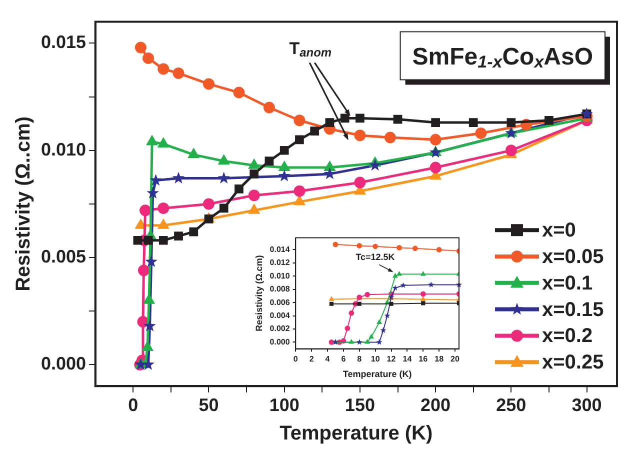 This screenshot has height=456, width=632. I want to click on x-tick-label: 8, so click(359, 359).